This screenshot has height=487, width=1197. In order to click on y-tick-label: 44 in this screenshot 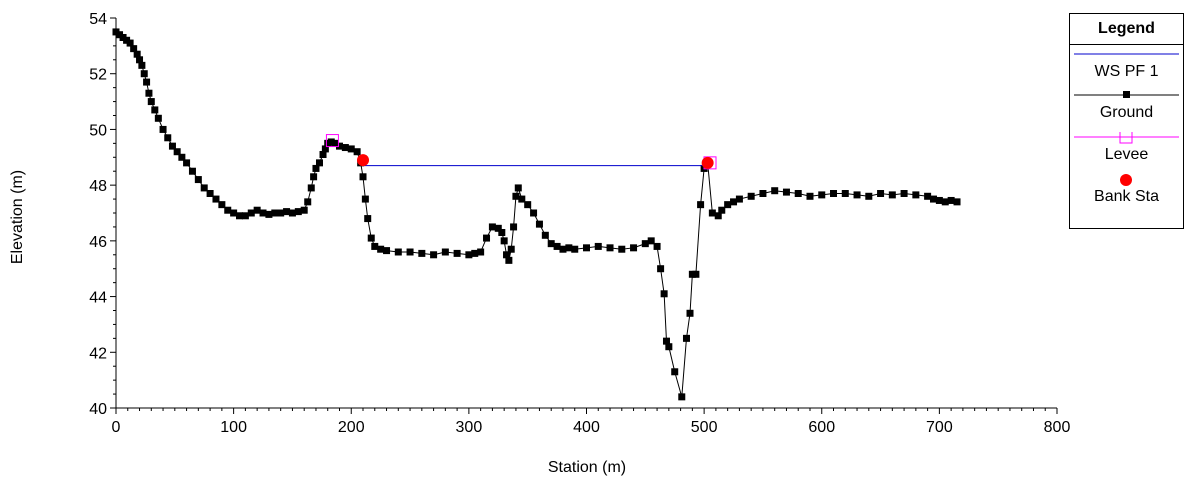, I will do `click(98, 298)`.